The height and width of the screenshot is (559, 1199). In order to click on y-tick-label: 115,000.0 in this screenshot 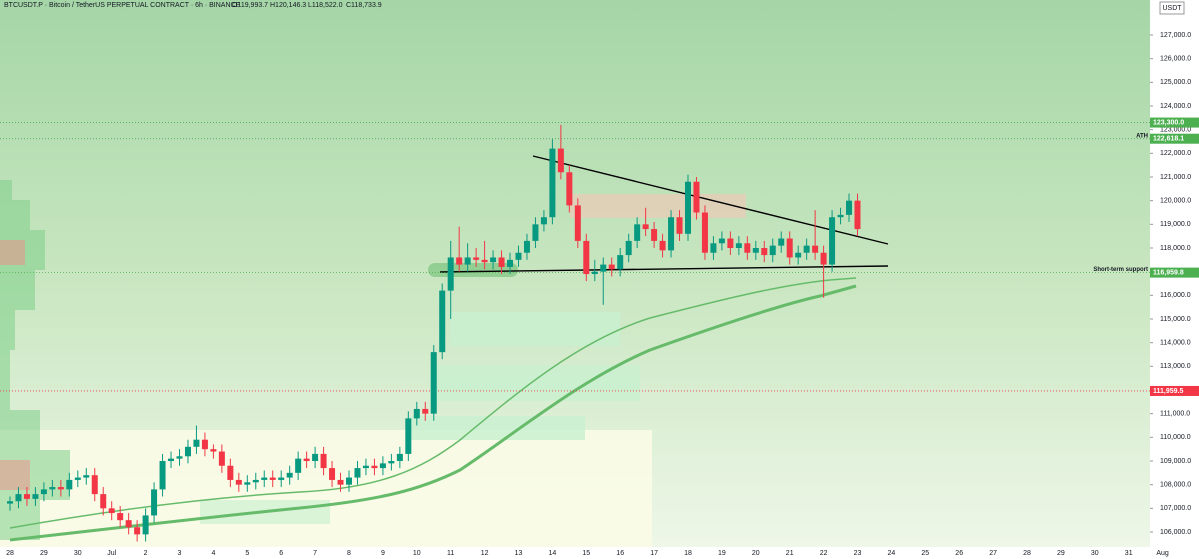, I will do `click(1175, 319)`.